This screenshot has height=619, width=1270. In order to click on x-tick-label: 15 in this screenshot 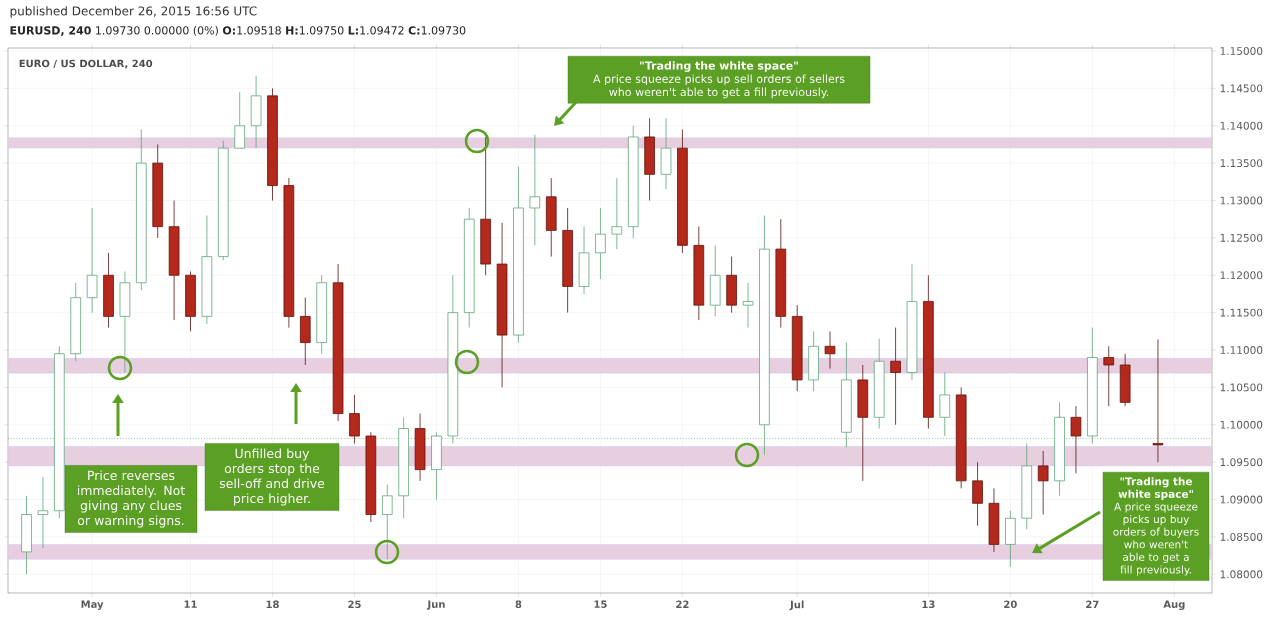, I will do `click(600, 604)`.